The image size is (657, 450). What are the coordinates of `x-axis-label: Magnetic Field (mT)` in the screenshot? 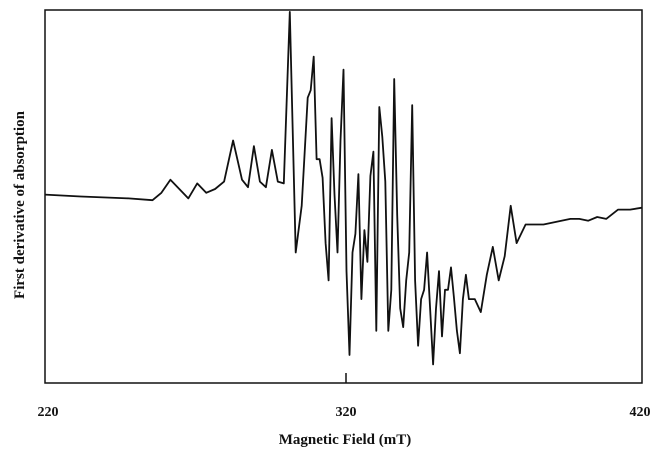 It's located at (345, 440).